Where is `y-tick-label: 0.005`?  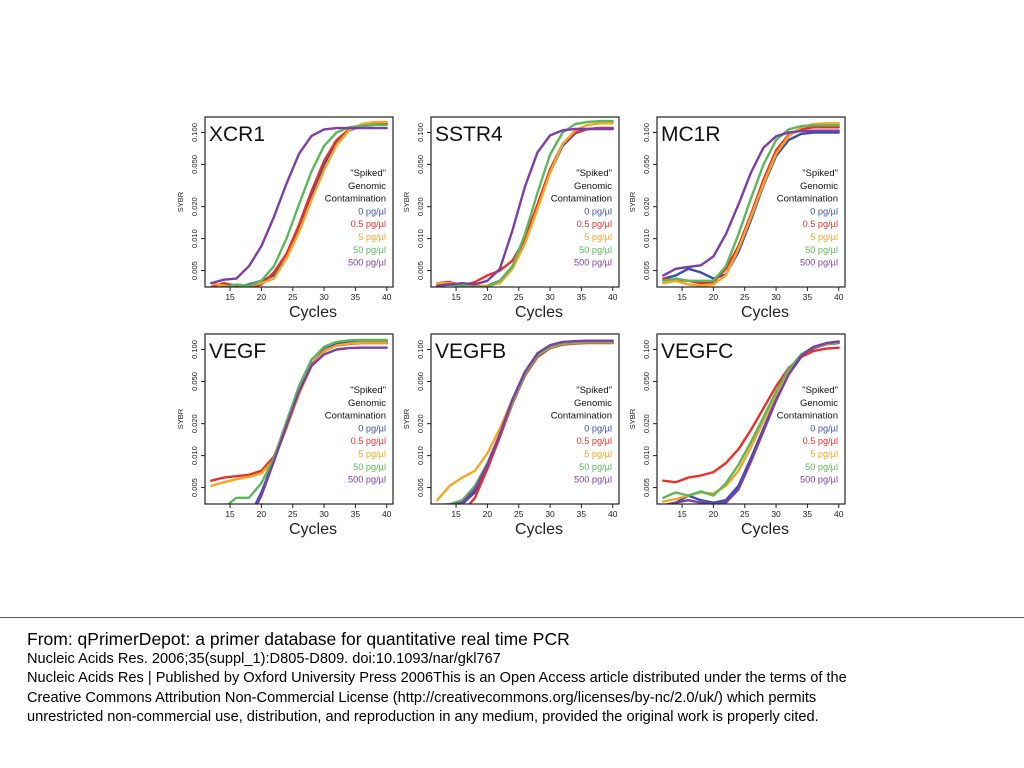
y-tick-label: 0.005 is located at coordinates (420, 487).